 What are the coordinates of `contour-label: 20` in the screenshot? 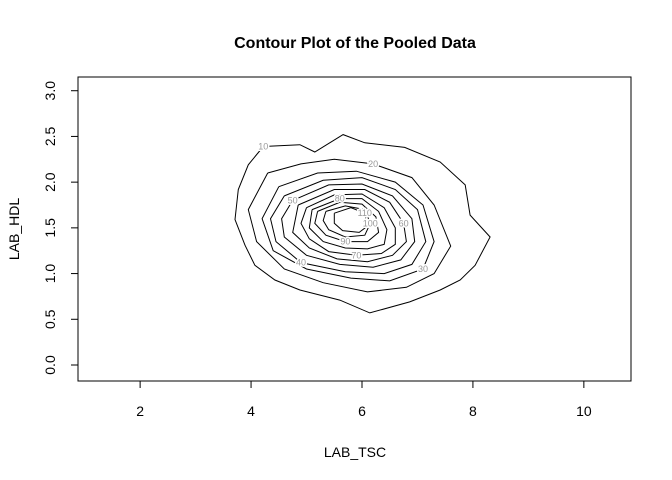 It's located at (373, 164).